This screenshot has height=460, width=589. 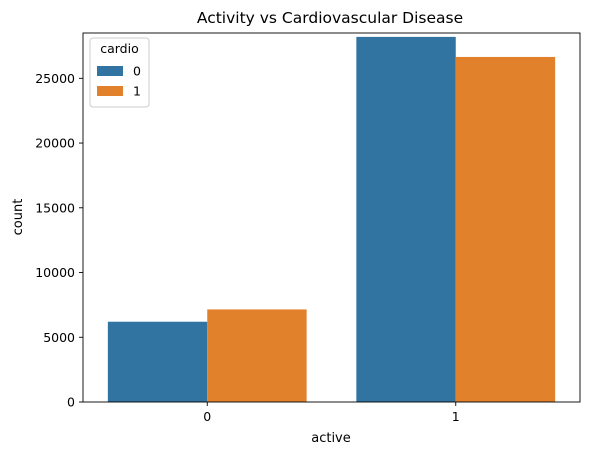 I want to click on y-tick-label: 25000, so click(x=55, y=78).